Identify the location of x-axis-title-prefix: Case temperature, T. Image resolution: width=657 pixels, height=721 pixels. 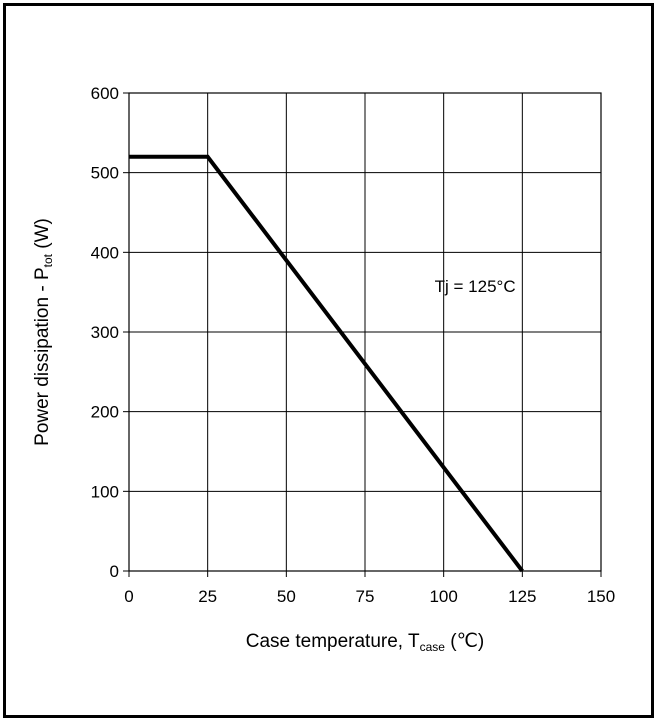
(333, 641).